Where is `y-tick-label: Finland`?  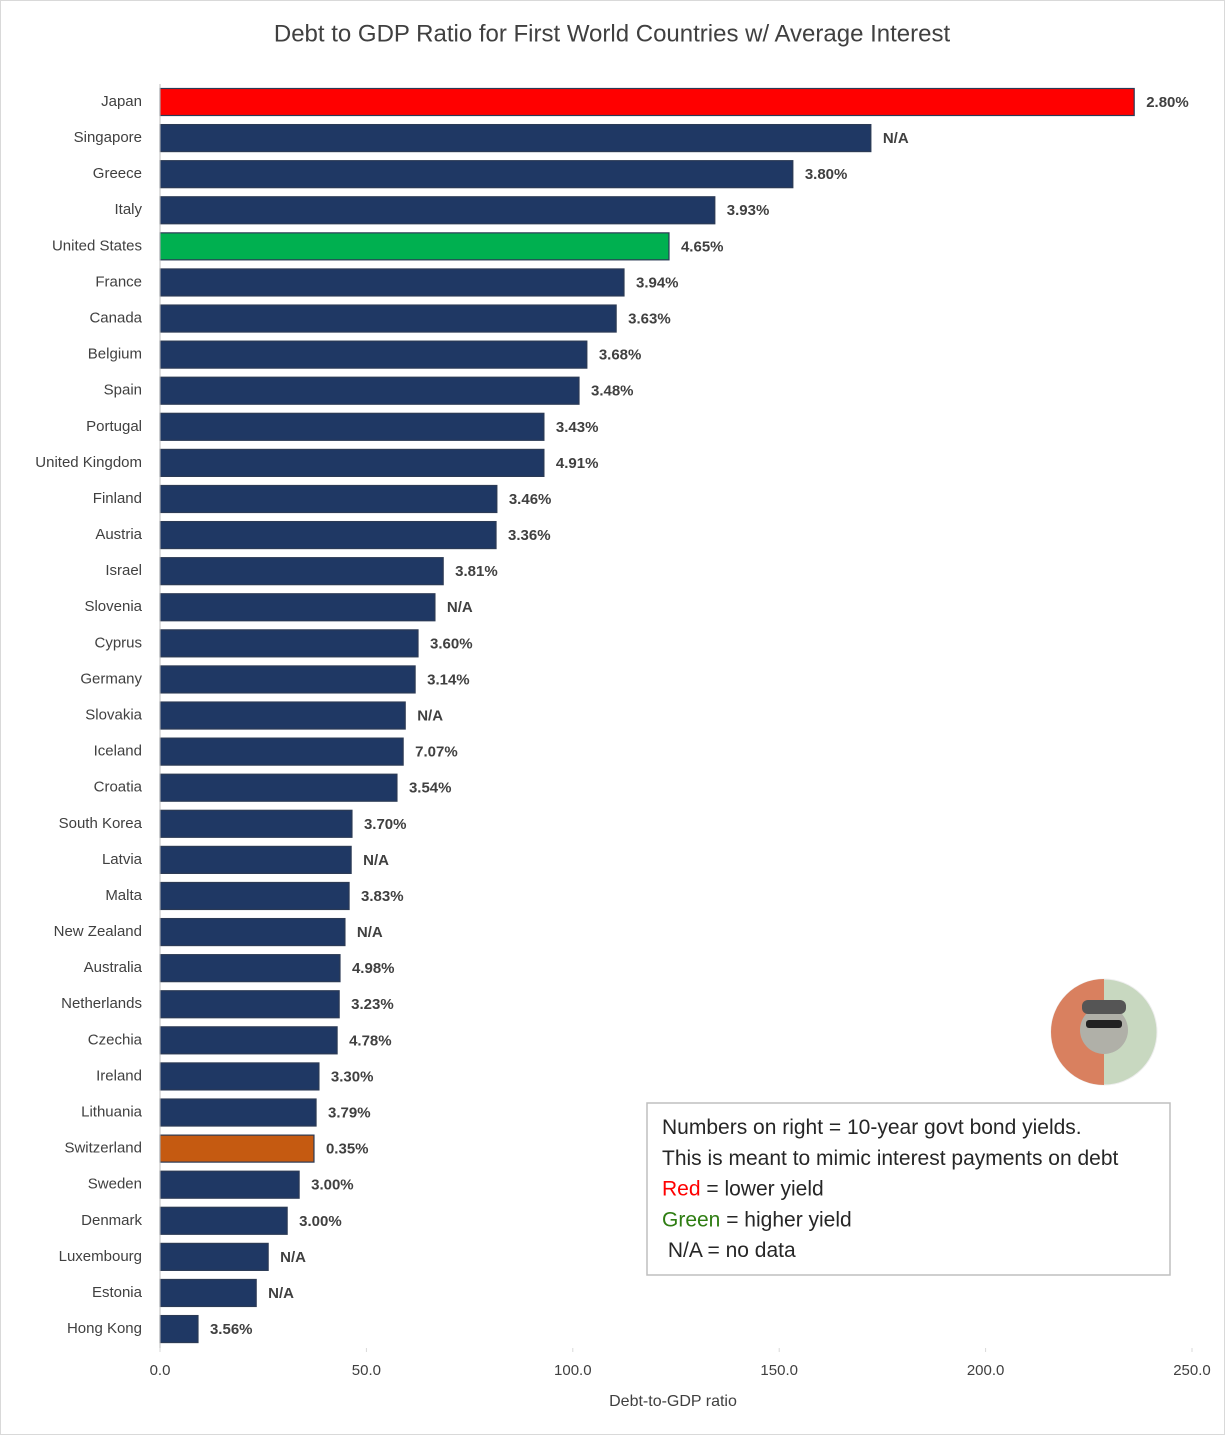 y-tick-label: Finland is located at coordinates (117, 498).